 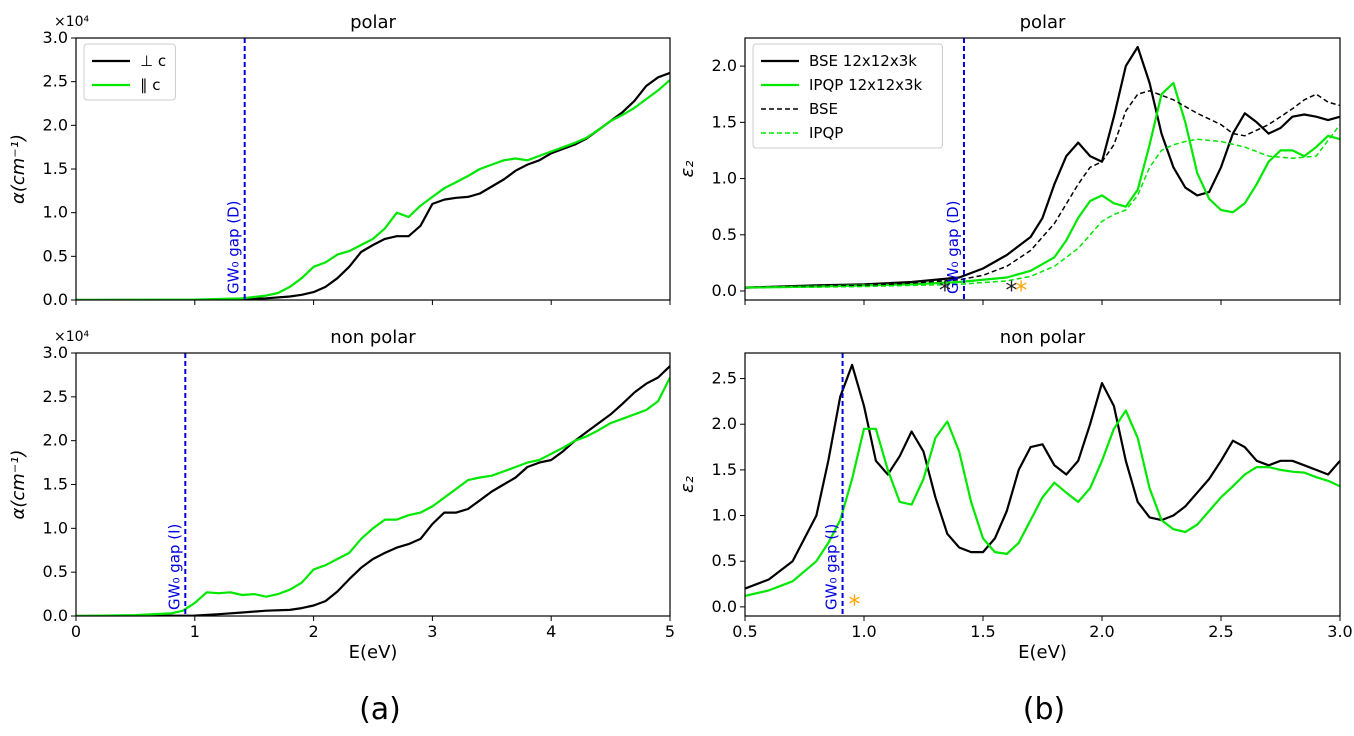 What do you see at coordinates (150, 85) in the screenshot?
I see `legend-label: ∥ c` at bounding box center [150, 85].